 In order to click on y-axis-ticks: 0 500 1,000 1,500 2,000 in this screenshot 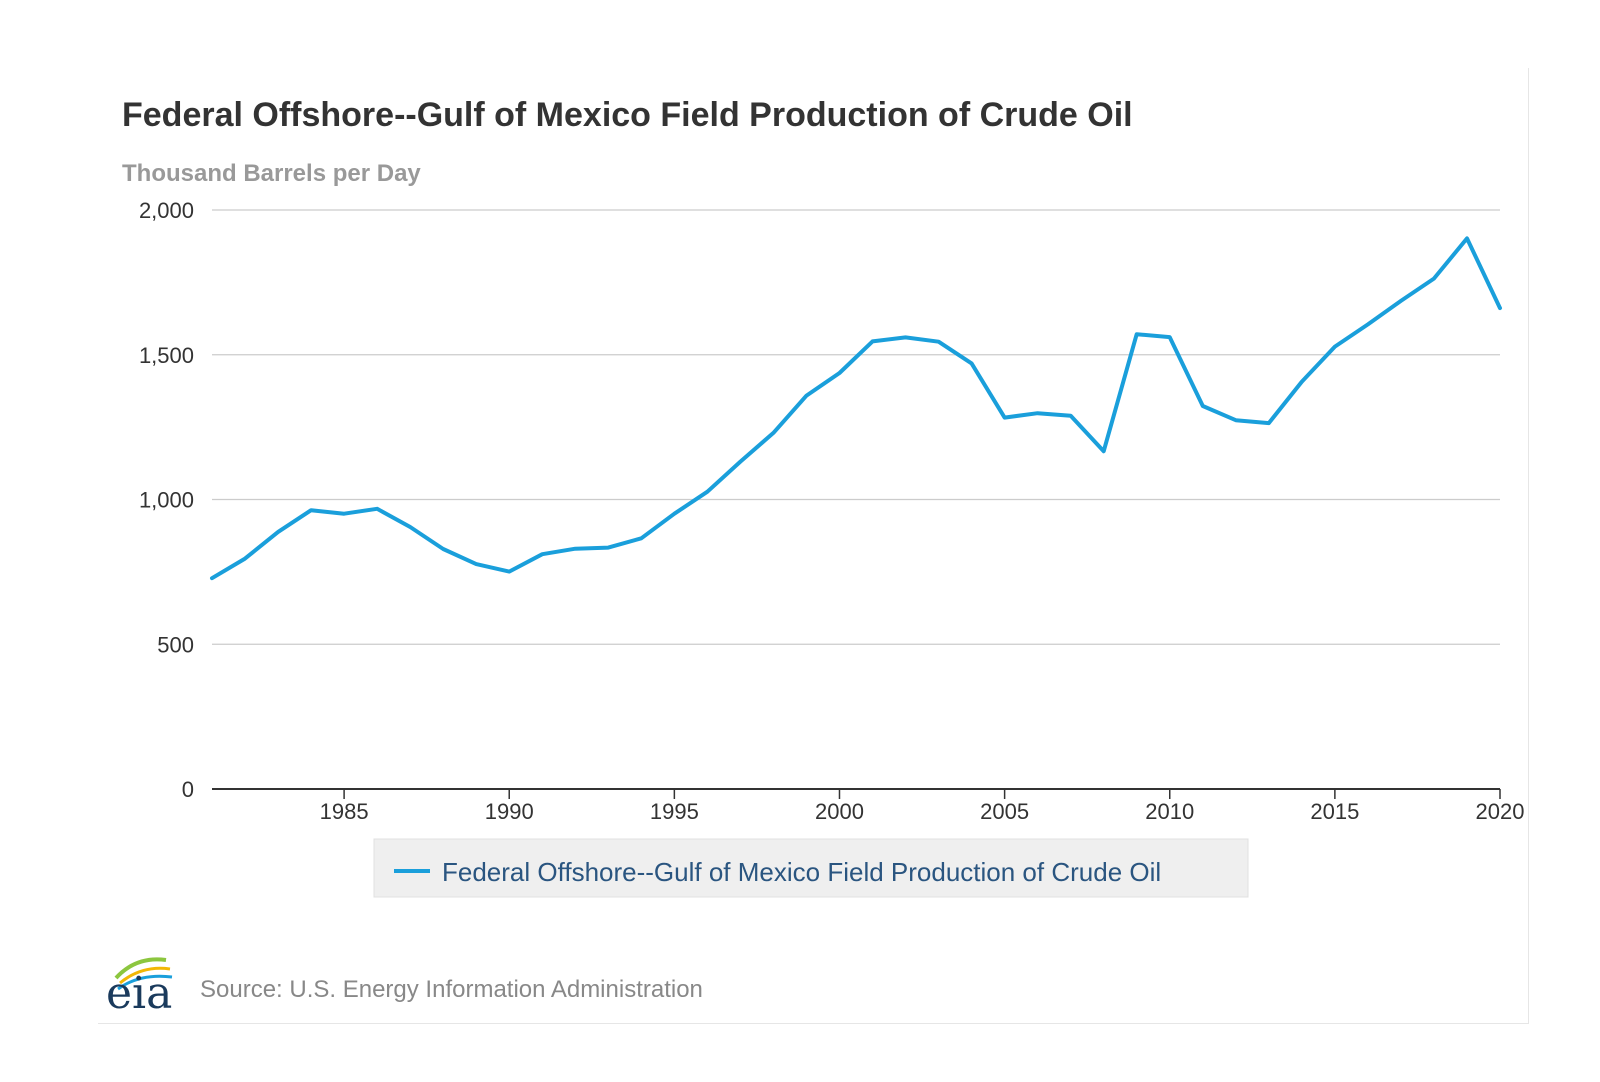, I will do `click(166, 500)`.